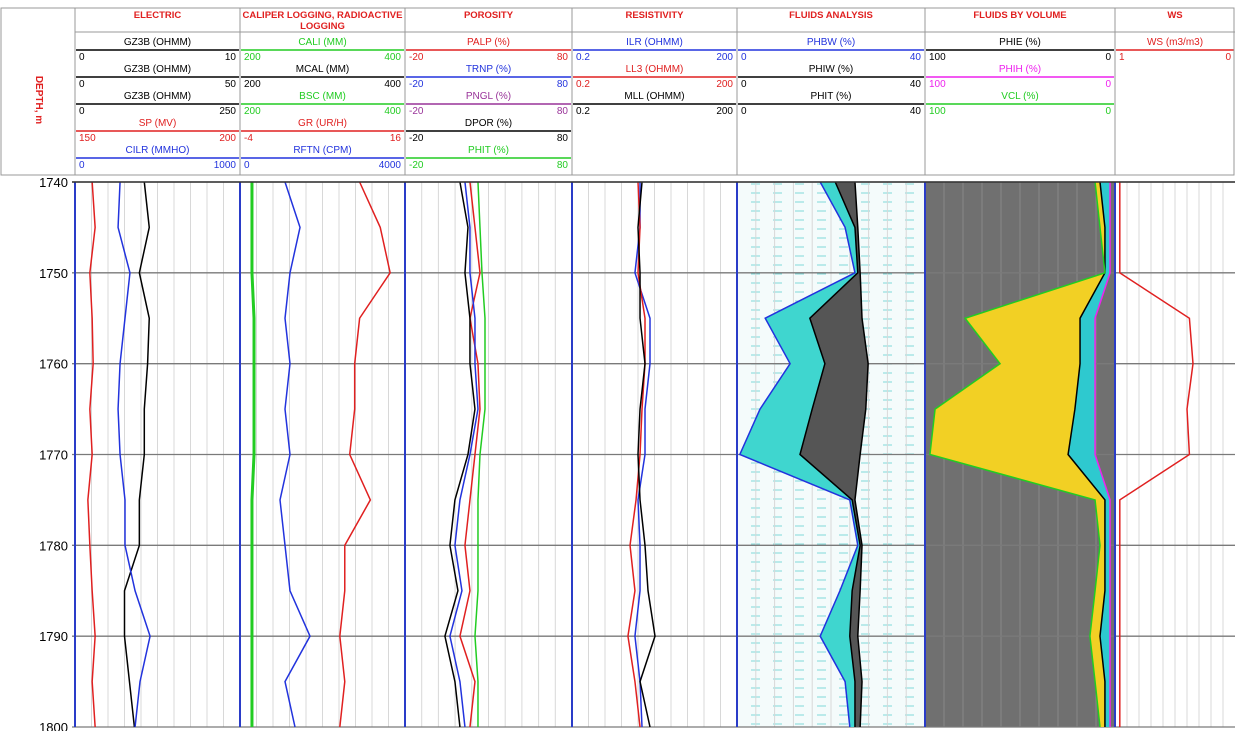 The image size is (1235, 731). Describe the element at coordinates (395, 138) in the screenshot. I see `scale-max: 16` at that location.